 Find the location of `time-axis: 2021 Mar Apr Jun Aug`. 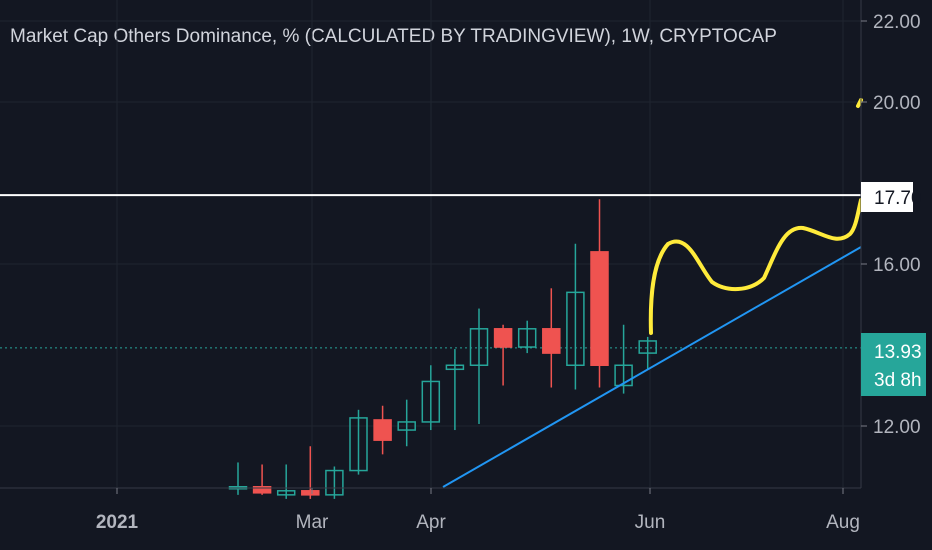

time-axis: 2021 Mar Apr Jun Aug is located at coordinates (478, 510).